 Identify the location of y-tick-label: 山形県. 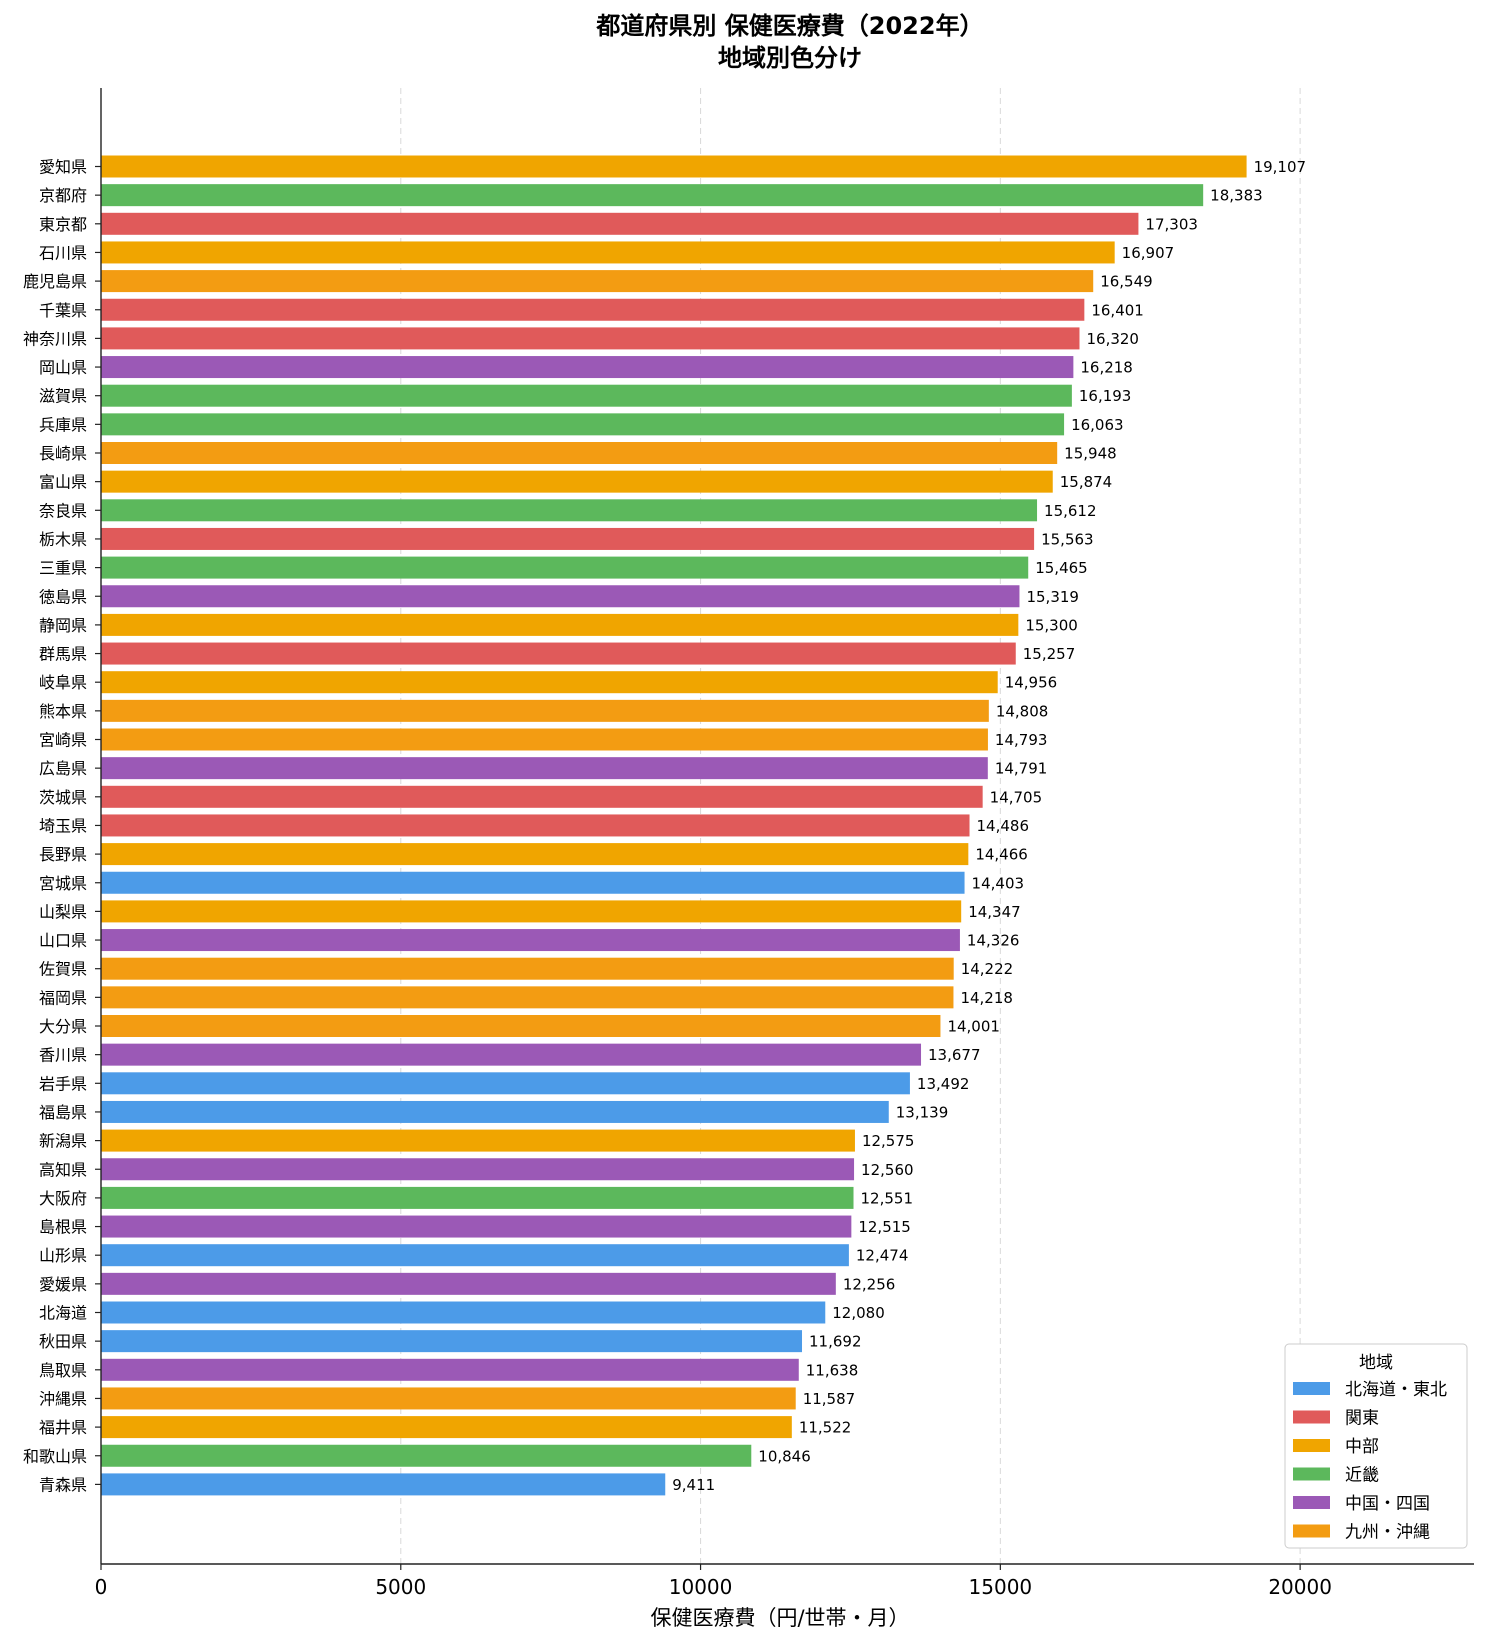
(63, 1255).